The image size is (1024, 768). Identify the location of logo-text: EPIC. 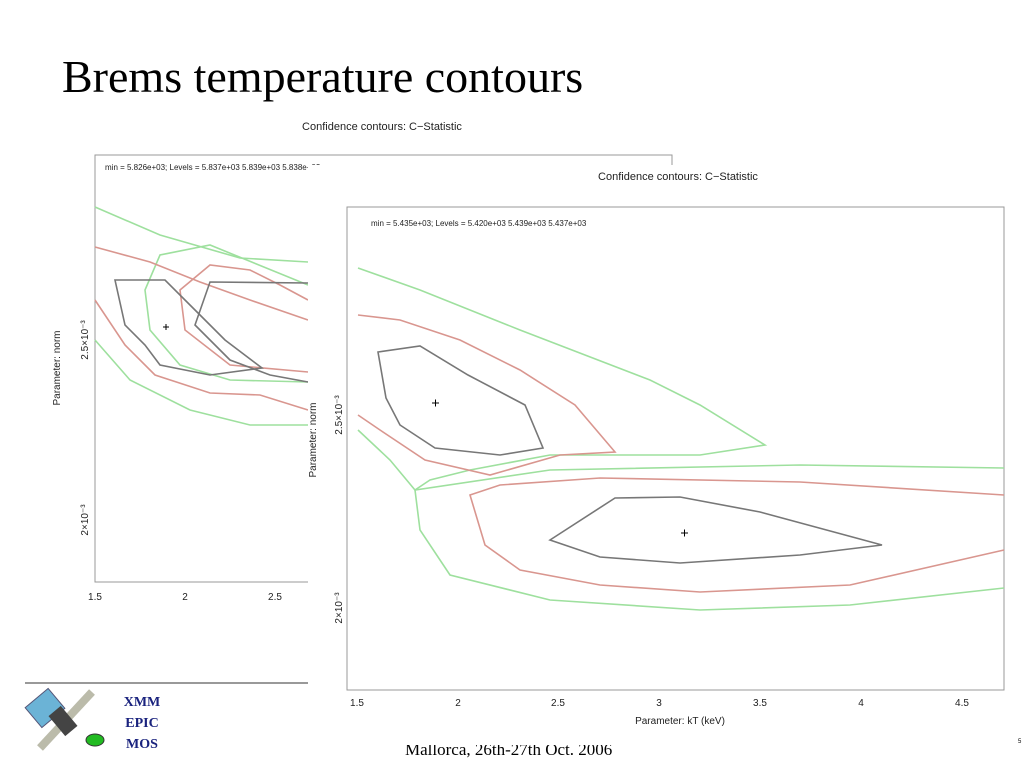
(141, 723).